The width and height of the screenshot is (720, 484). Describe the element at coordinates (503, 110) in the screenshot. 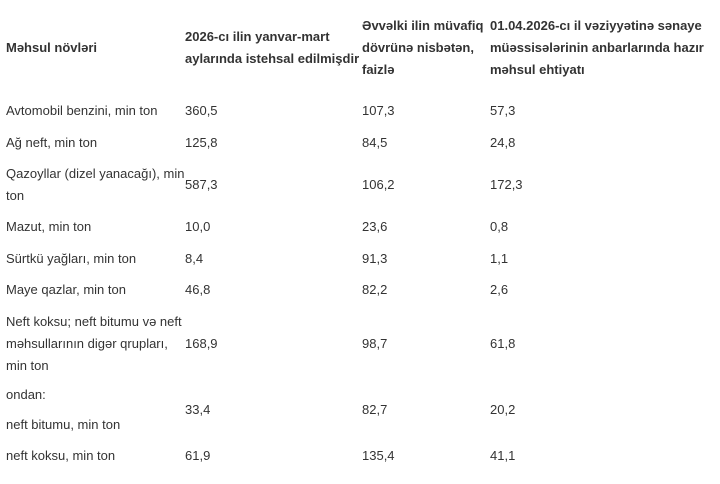

I see `value-cell: 57,3` at that location.